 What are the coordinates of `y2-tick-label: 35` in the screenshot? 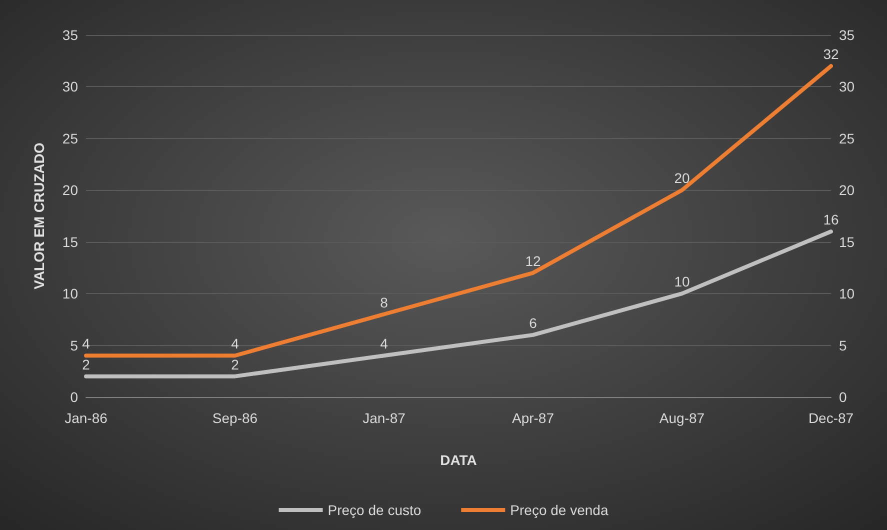 It's located at (847, 35).